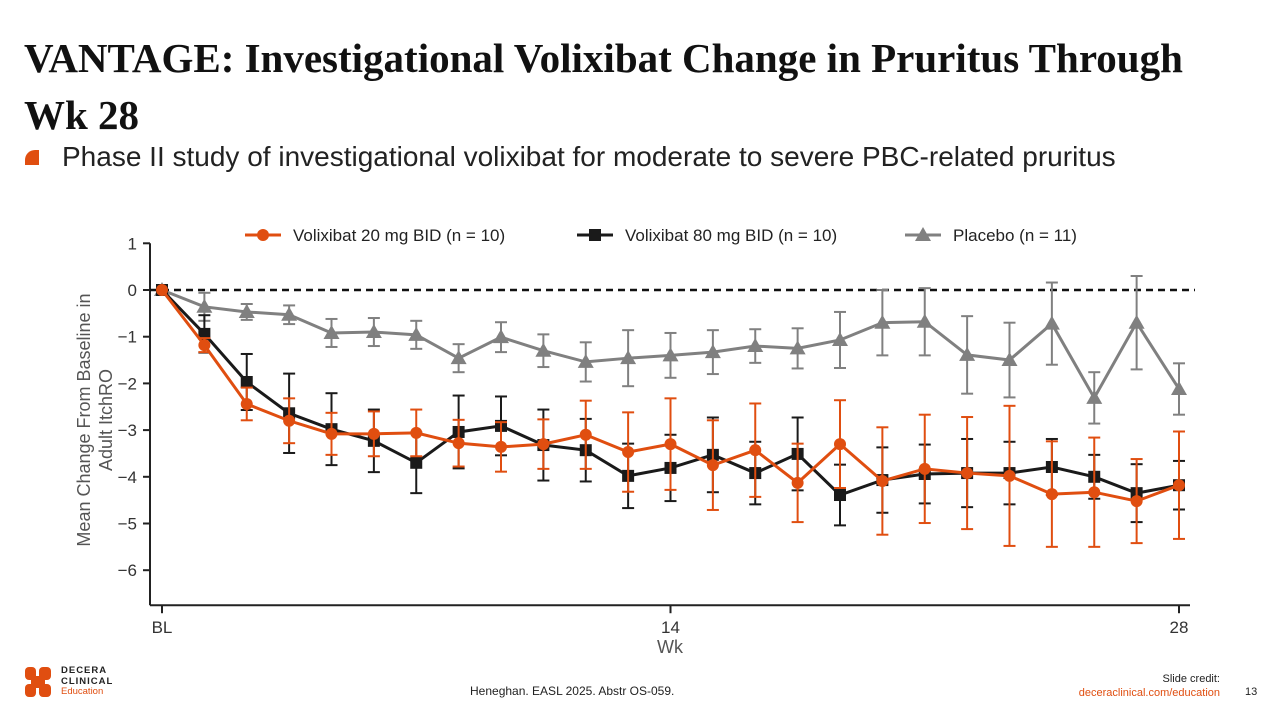 The image size is (1280, 720). I want to click on bullet-icon, so click(32, 157).